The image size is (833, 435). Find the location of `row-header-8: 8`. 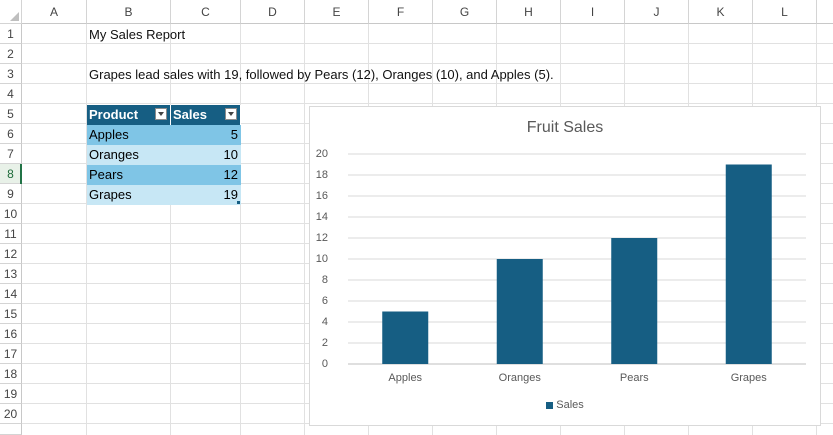

row-header-8: 8 is located at coordinates (11, 174).